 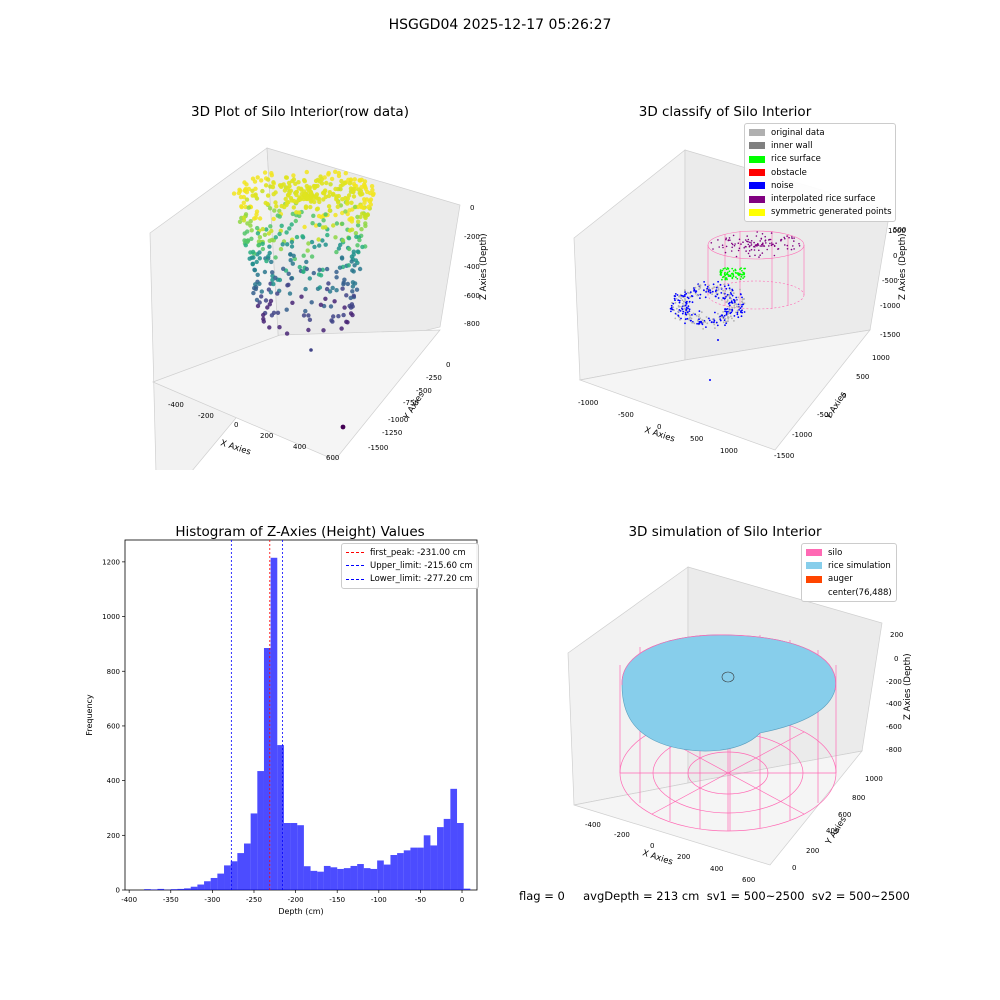 I want to click on simulation-ztick: -800, so click(x=894, y=750).